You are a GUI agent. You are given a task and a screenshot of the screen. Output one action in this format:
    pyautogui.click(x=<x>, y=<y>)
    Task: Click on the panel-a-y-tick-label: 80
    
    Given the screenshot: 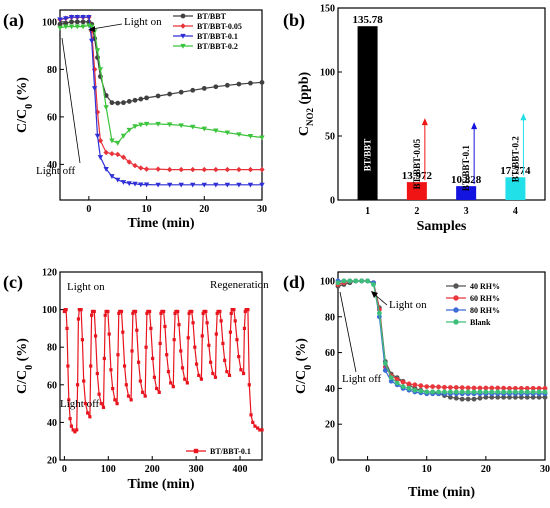 What is the action you would take?
    pyautogui.click(x=52, y=70)
    